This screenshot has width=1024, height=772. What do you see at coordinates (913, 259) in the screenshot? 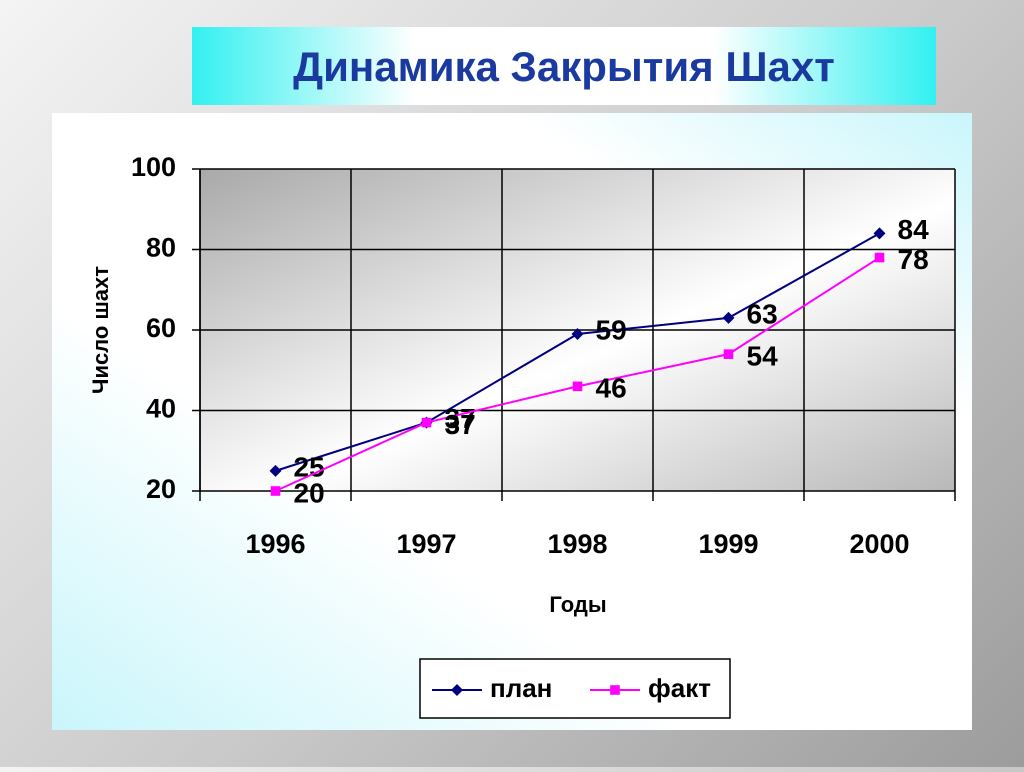
I see `data-label: 78` at bounding box center [913, 259].